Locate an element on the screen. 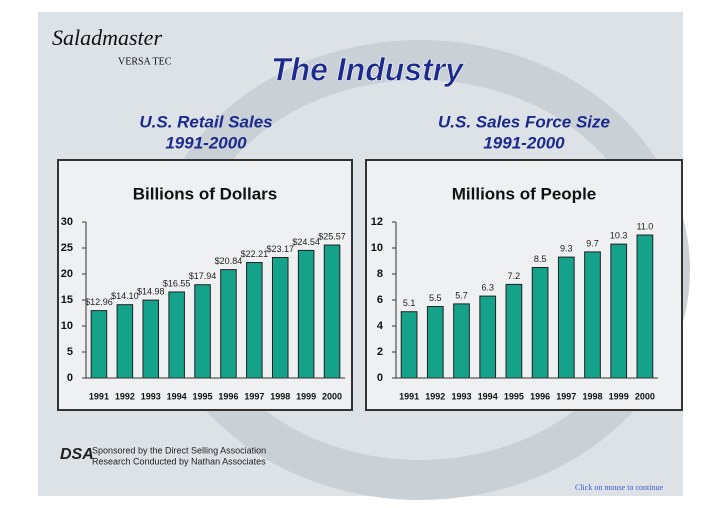 The width and height of the screenshot is (719, 508). value-label: 7.2 is located at coordinates (514, 276).